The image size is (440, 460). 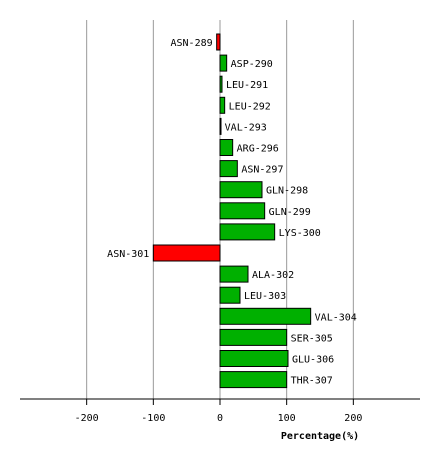 What do you see at coordinates (252, 64) in the screenshot?
I see `bar-label: ASP-290` at bounding box center [252, 64].